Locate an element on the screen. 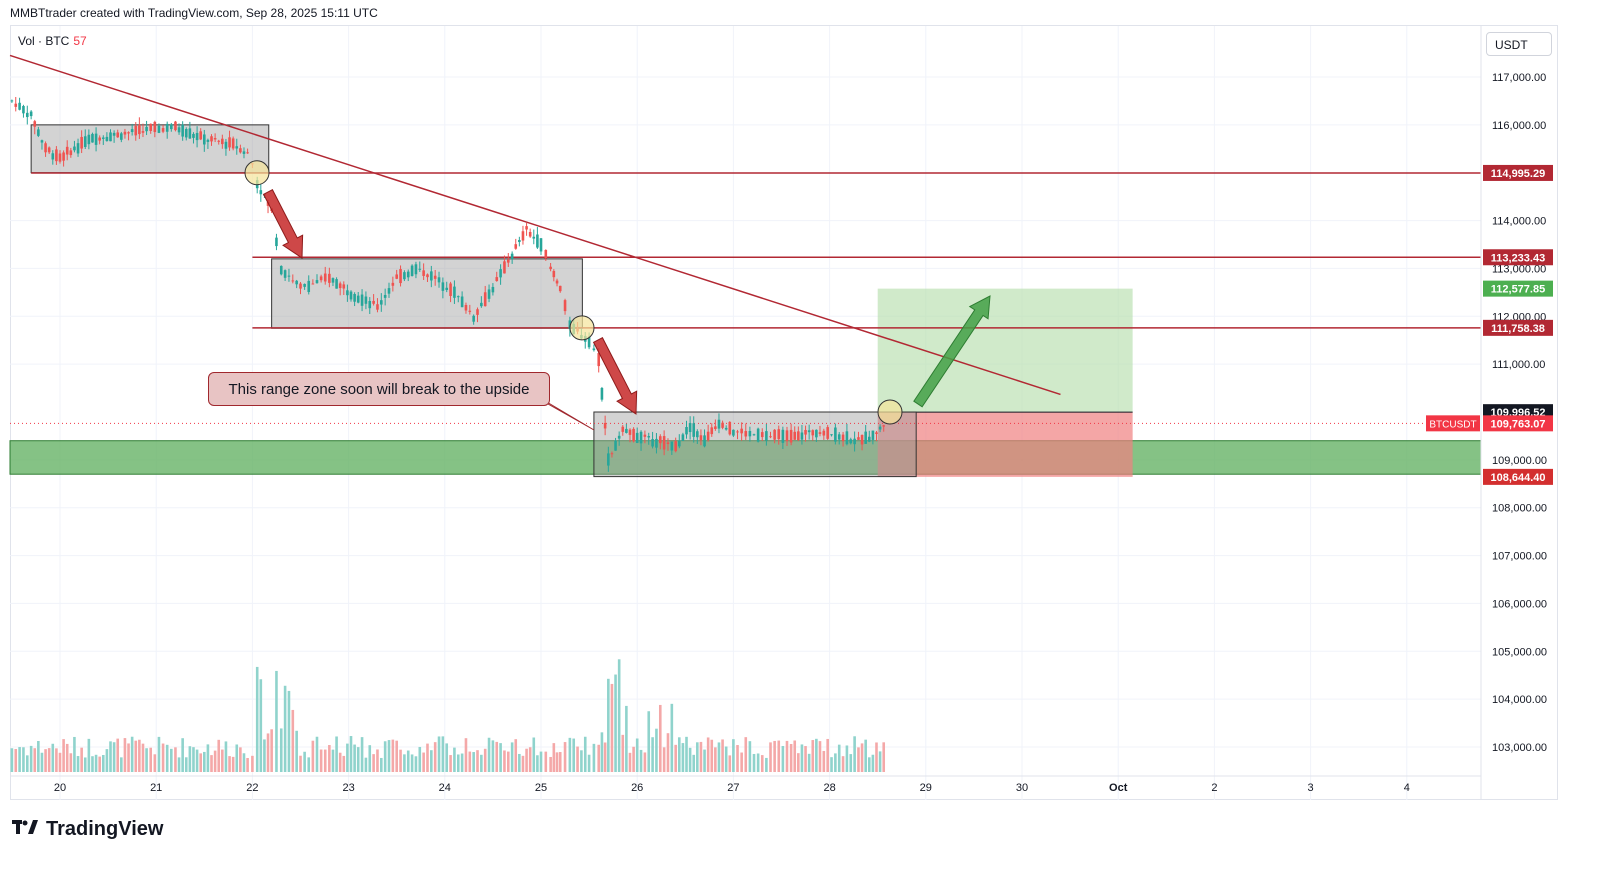 This screenshot has height=876, width=1598. down-arrow is located at coordinates (615, 376).